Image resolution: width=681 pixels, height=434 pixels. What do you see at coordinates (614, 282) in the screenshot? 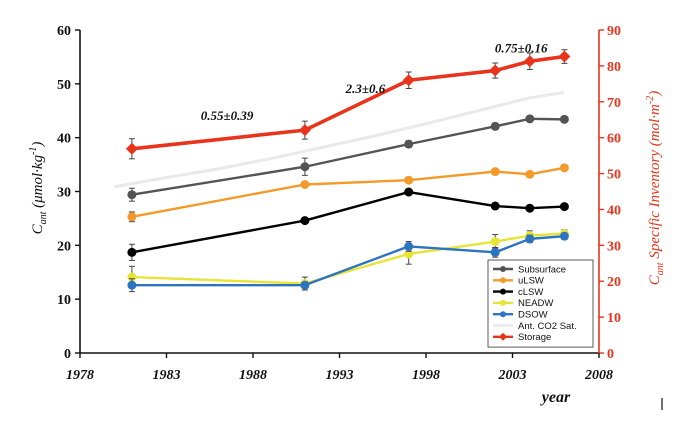
I see `y-right-tick-label: 20` at bounding box center [614, 282].